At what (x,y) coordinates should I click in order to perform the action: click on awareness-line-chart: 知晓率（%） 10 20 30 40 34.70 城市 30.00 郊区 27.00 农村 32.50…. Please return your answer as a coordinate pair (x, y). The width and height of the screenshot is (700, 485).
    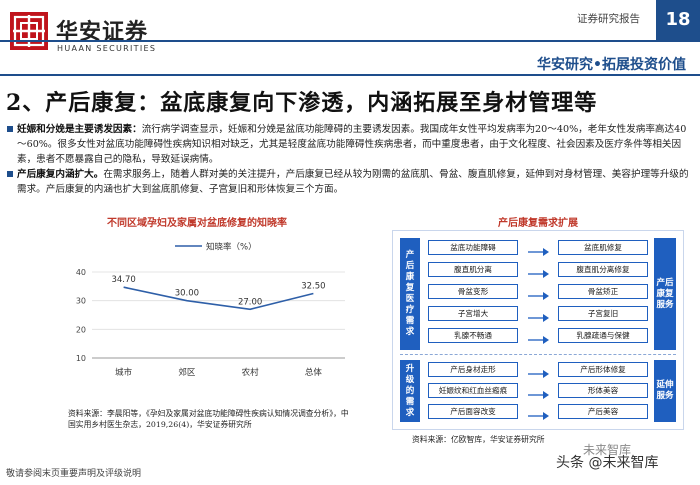
    Looking at the image, I should click on (210, 310).